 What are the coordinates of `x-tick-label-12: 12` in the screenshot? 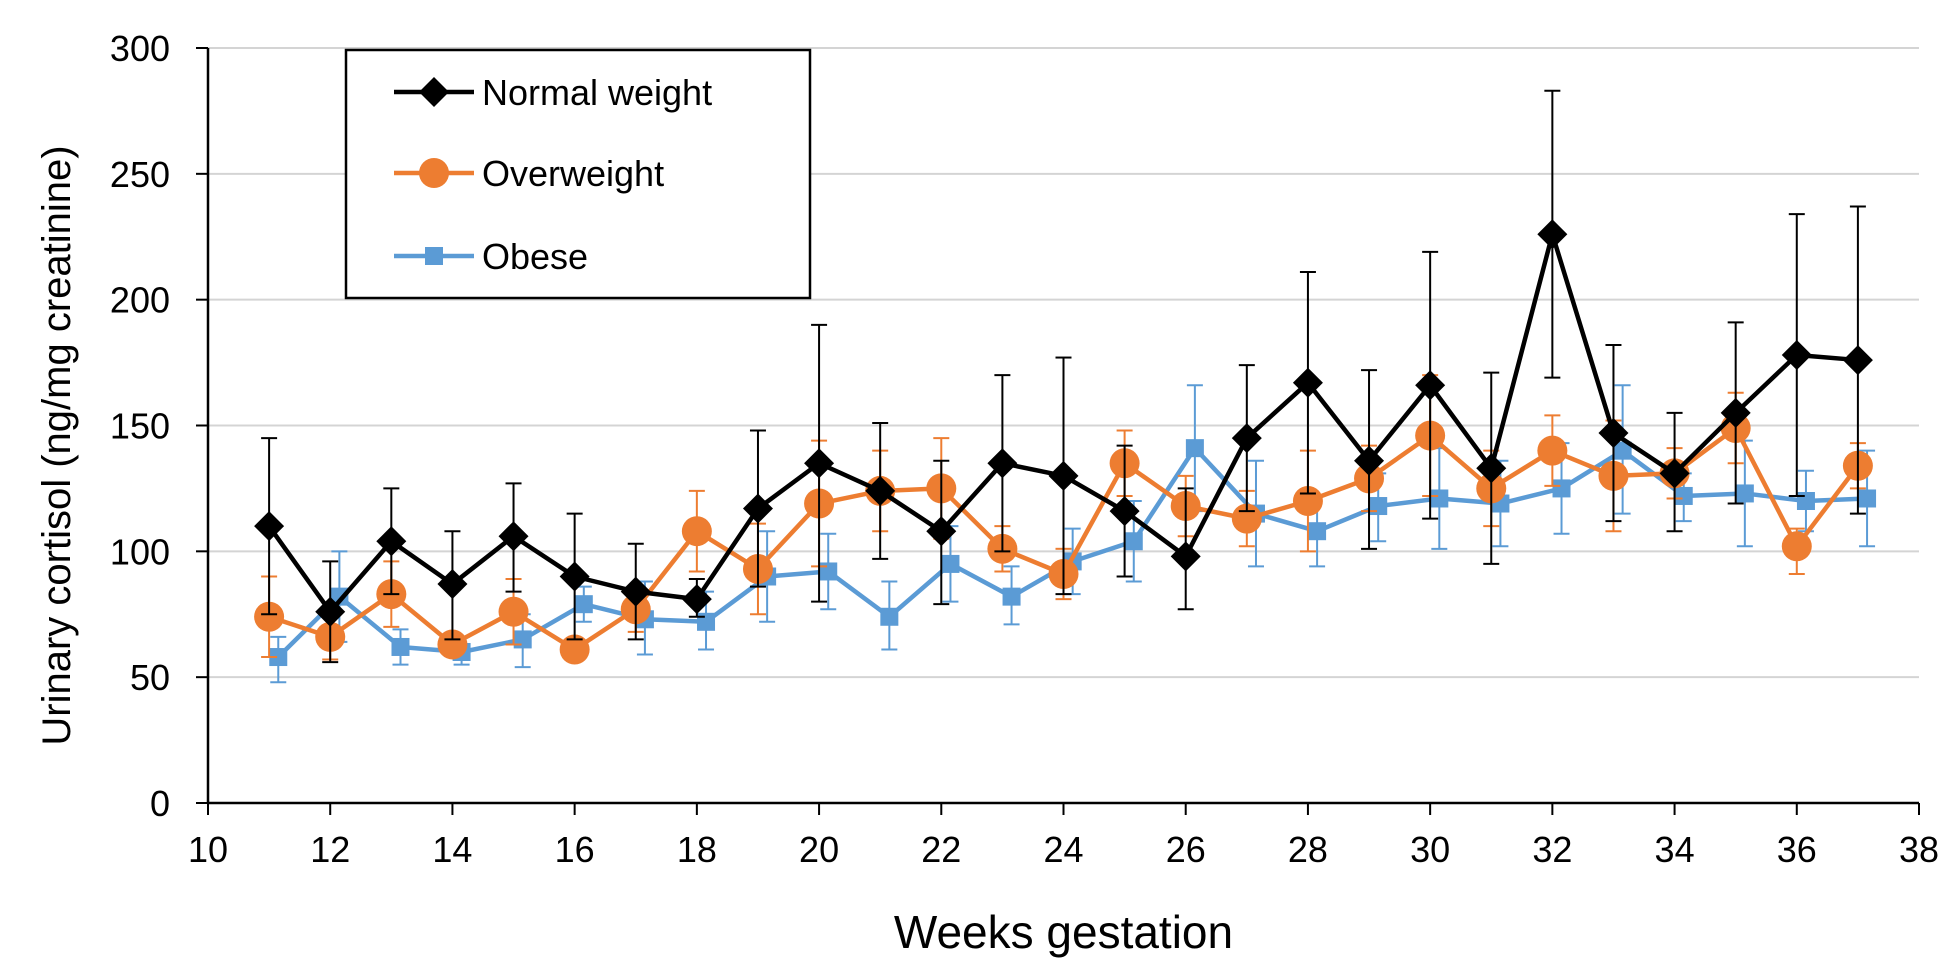 It's located at (330, 849).